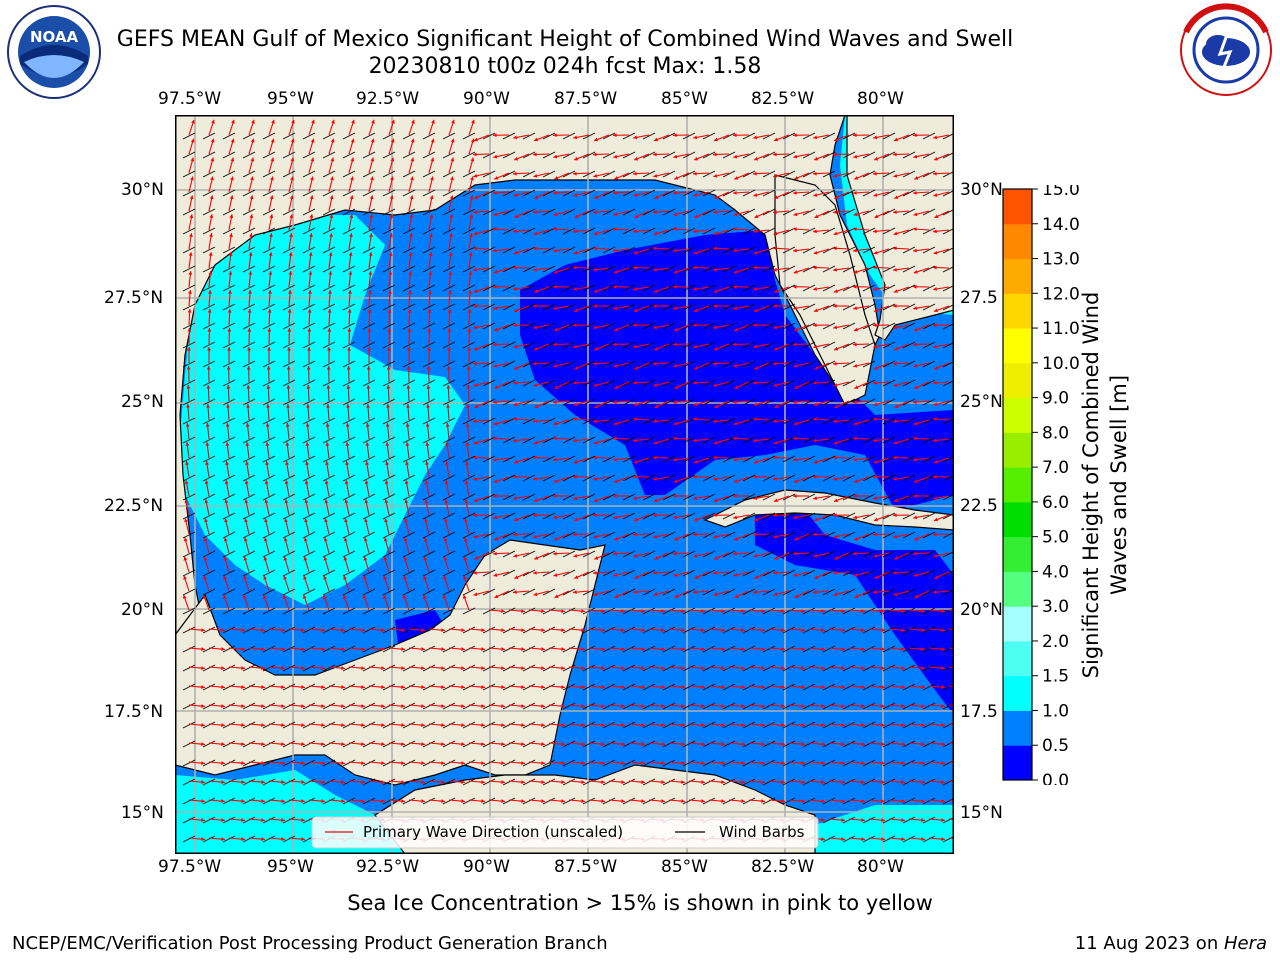 The height and width of the screenshot is (960, 1280). What do you see at coordinates (1055, 607) in the screenshot?
I see `colorbar-tick-label: 3.0` at bounding box center [1055, 607].